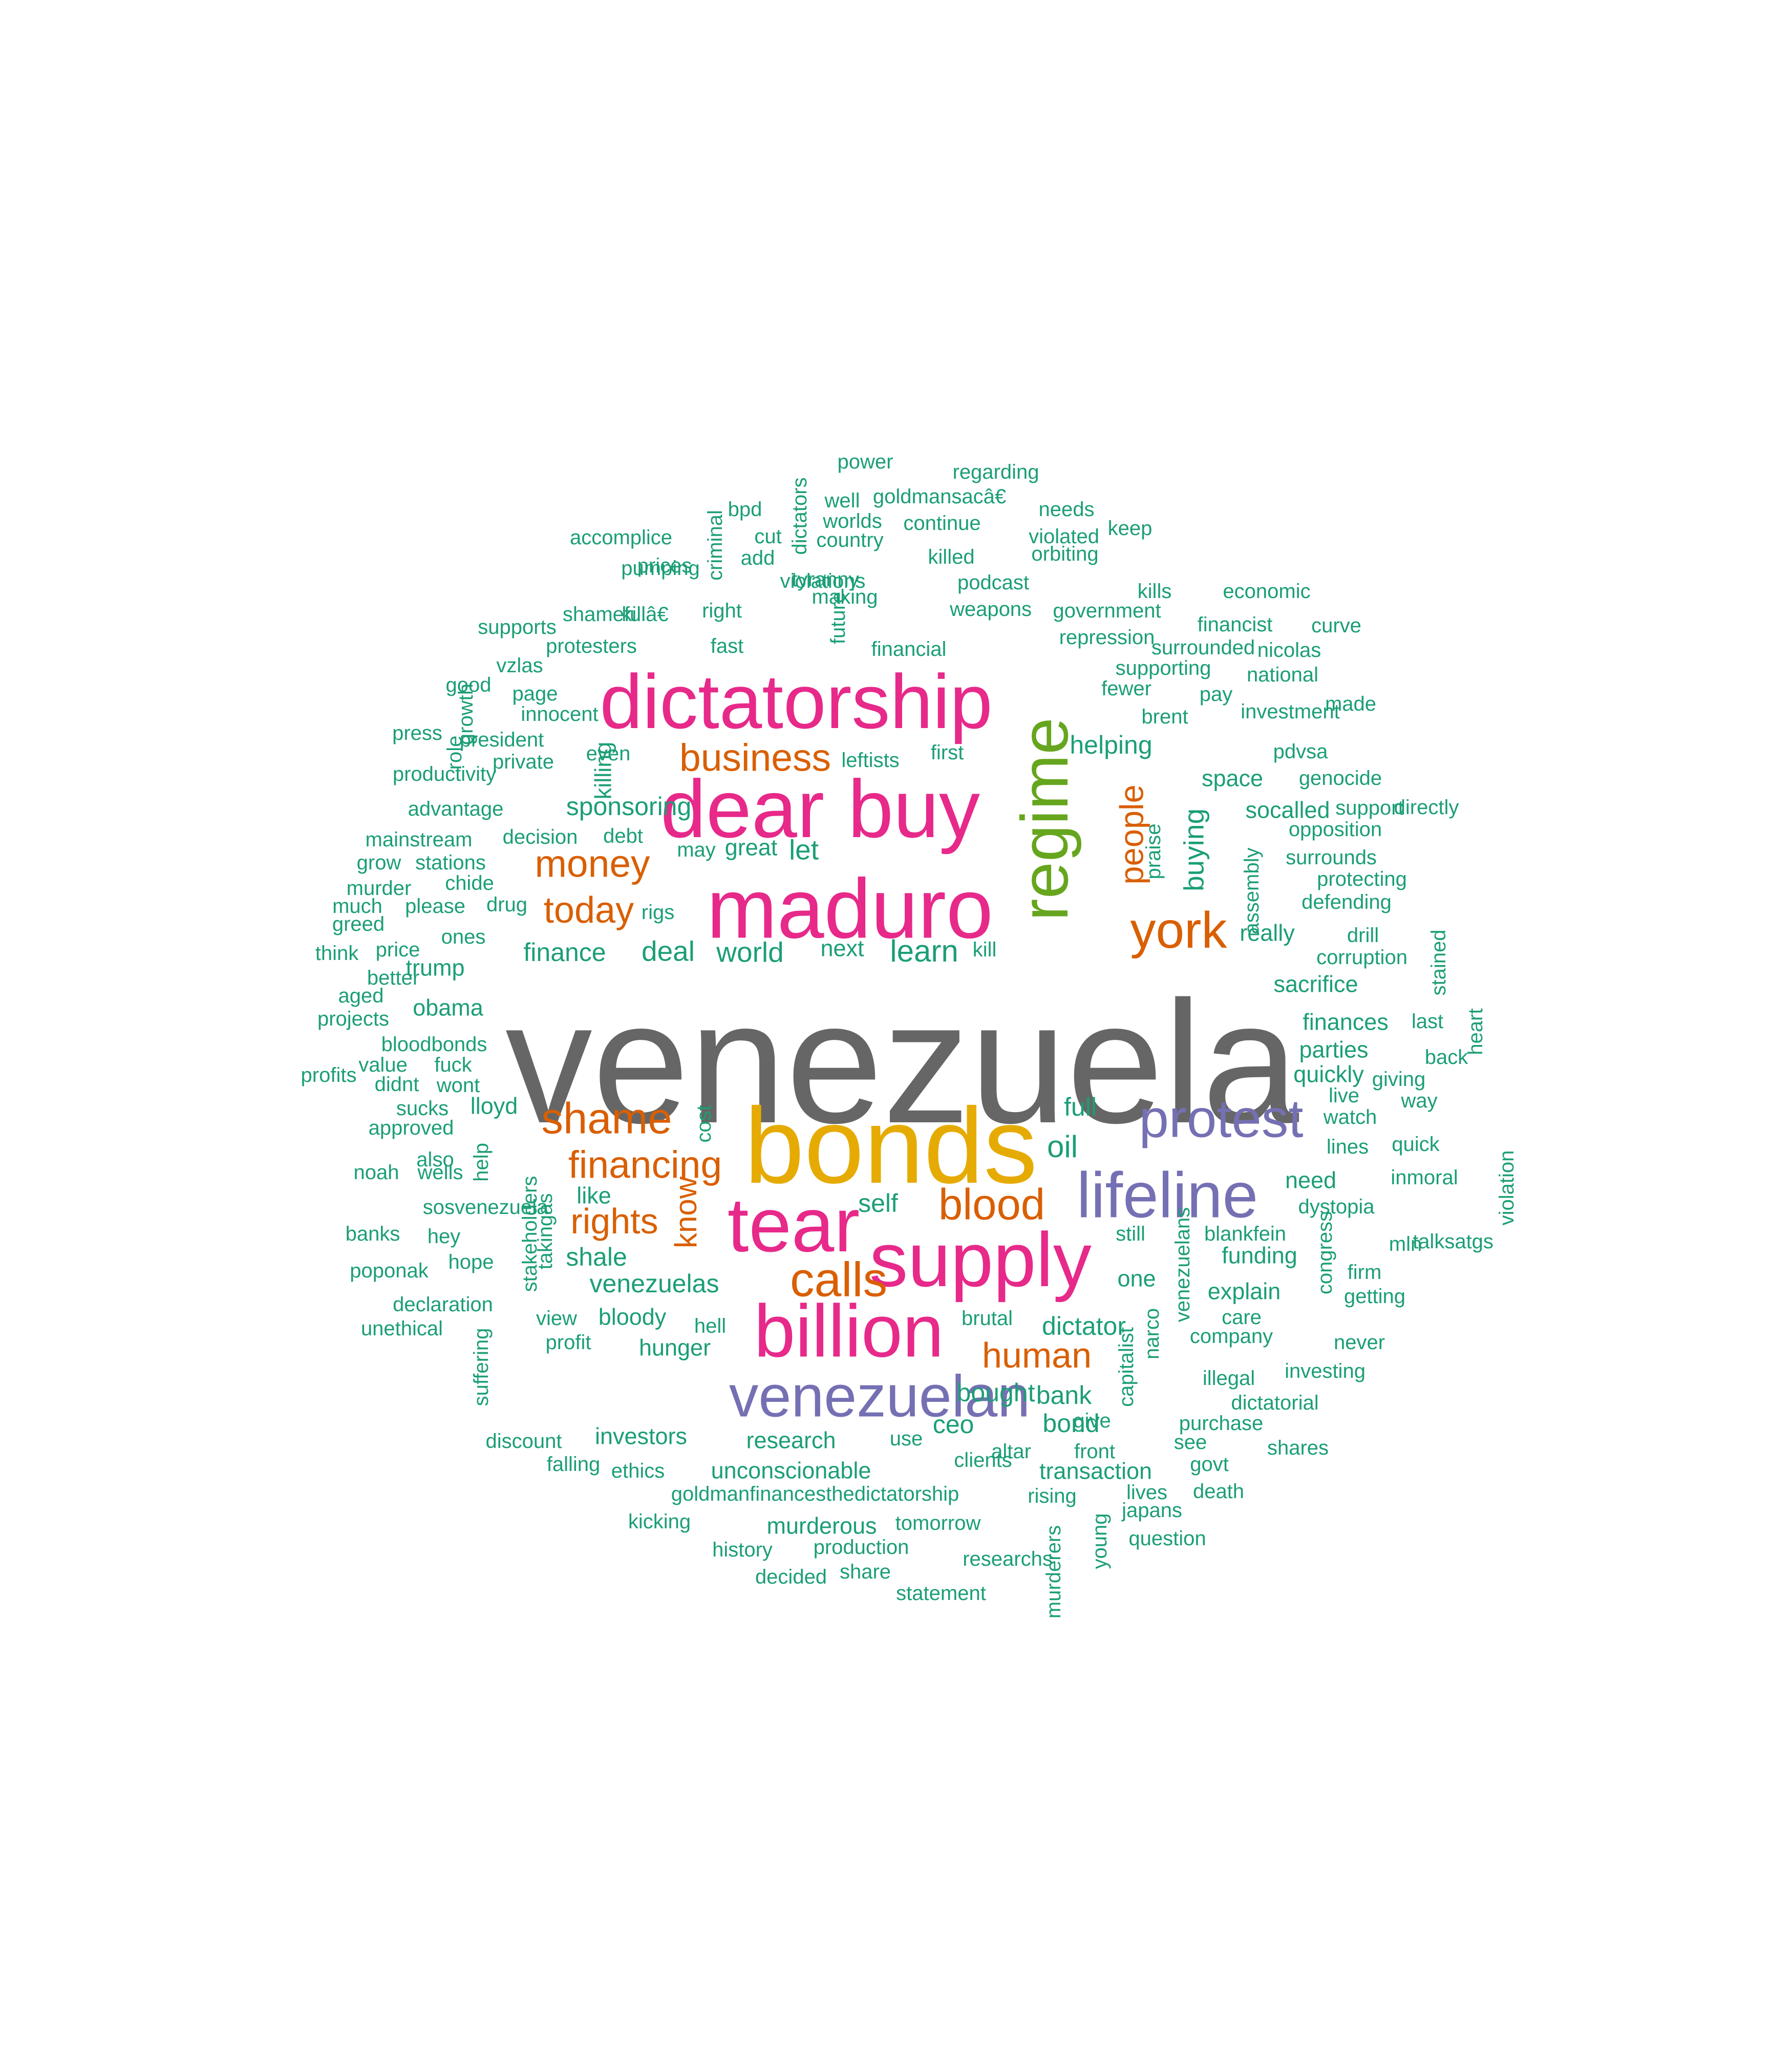 Image resolution: width=1792 pixels, height=2048 pixels. I want to click on cloud-word: self, so click(878, 1203).